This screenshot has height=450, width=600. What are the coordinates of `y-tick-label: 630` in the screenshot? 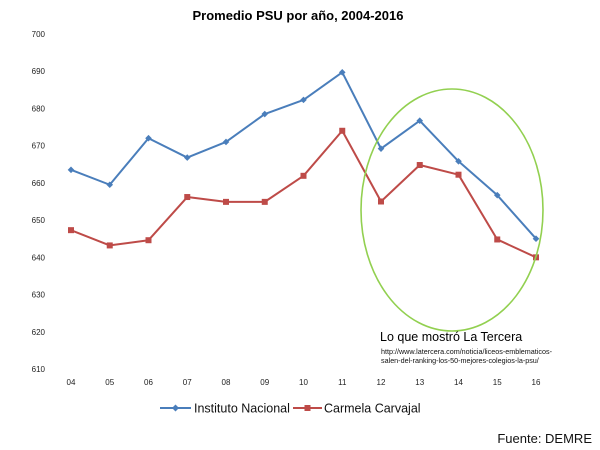 It's located at (39, 295).